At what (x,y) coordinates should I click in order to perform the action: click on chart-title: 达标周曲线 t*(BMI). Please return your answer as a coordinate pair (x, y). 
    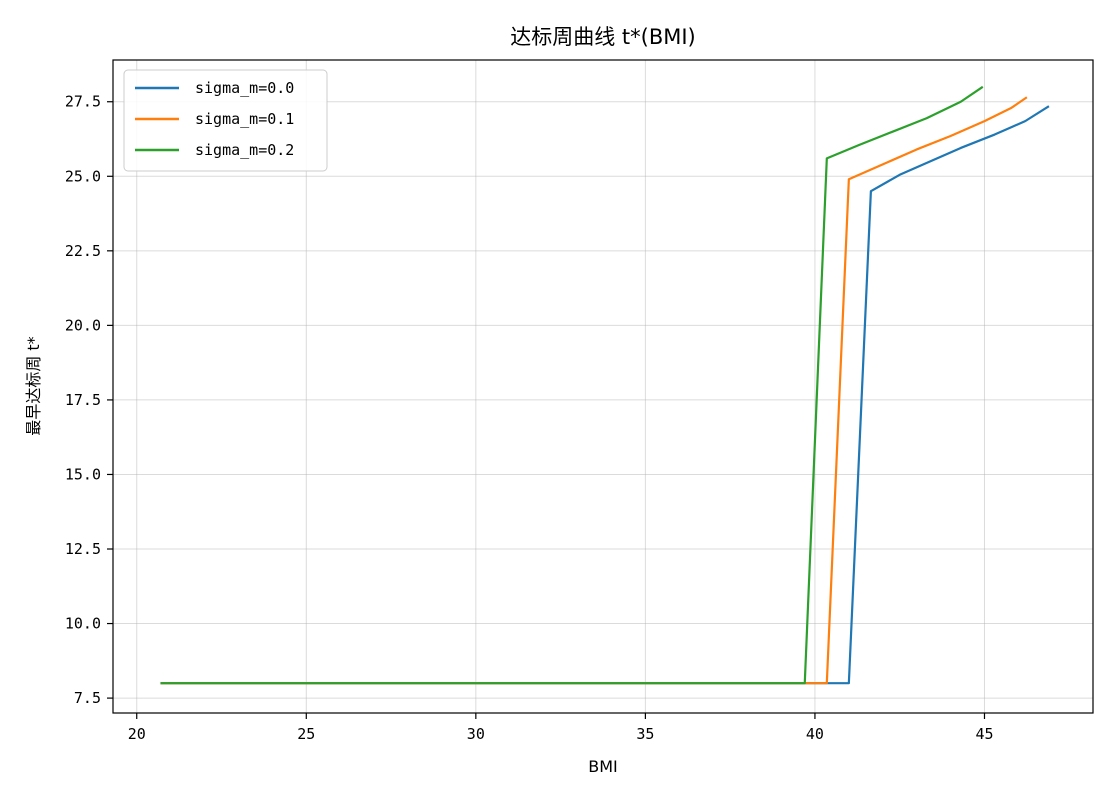
    Looking at the image, I should click on (603, 37).